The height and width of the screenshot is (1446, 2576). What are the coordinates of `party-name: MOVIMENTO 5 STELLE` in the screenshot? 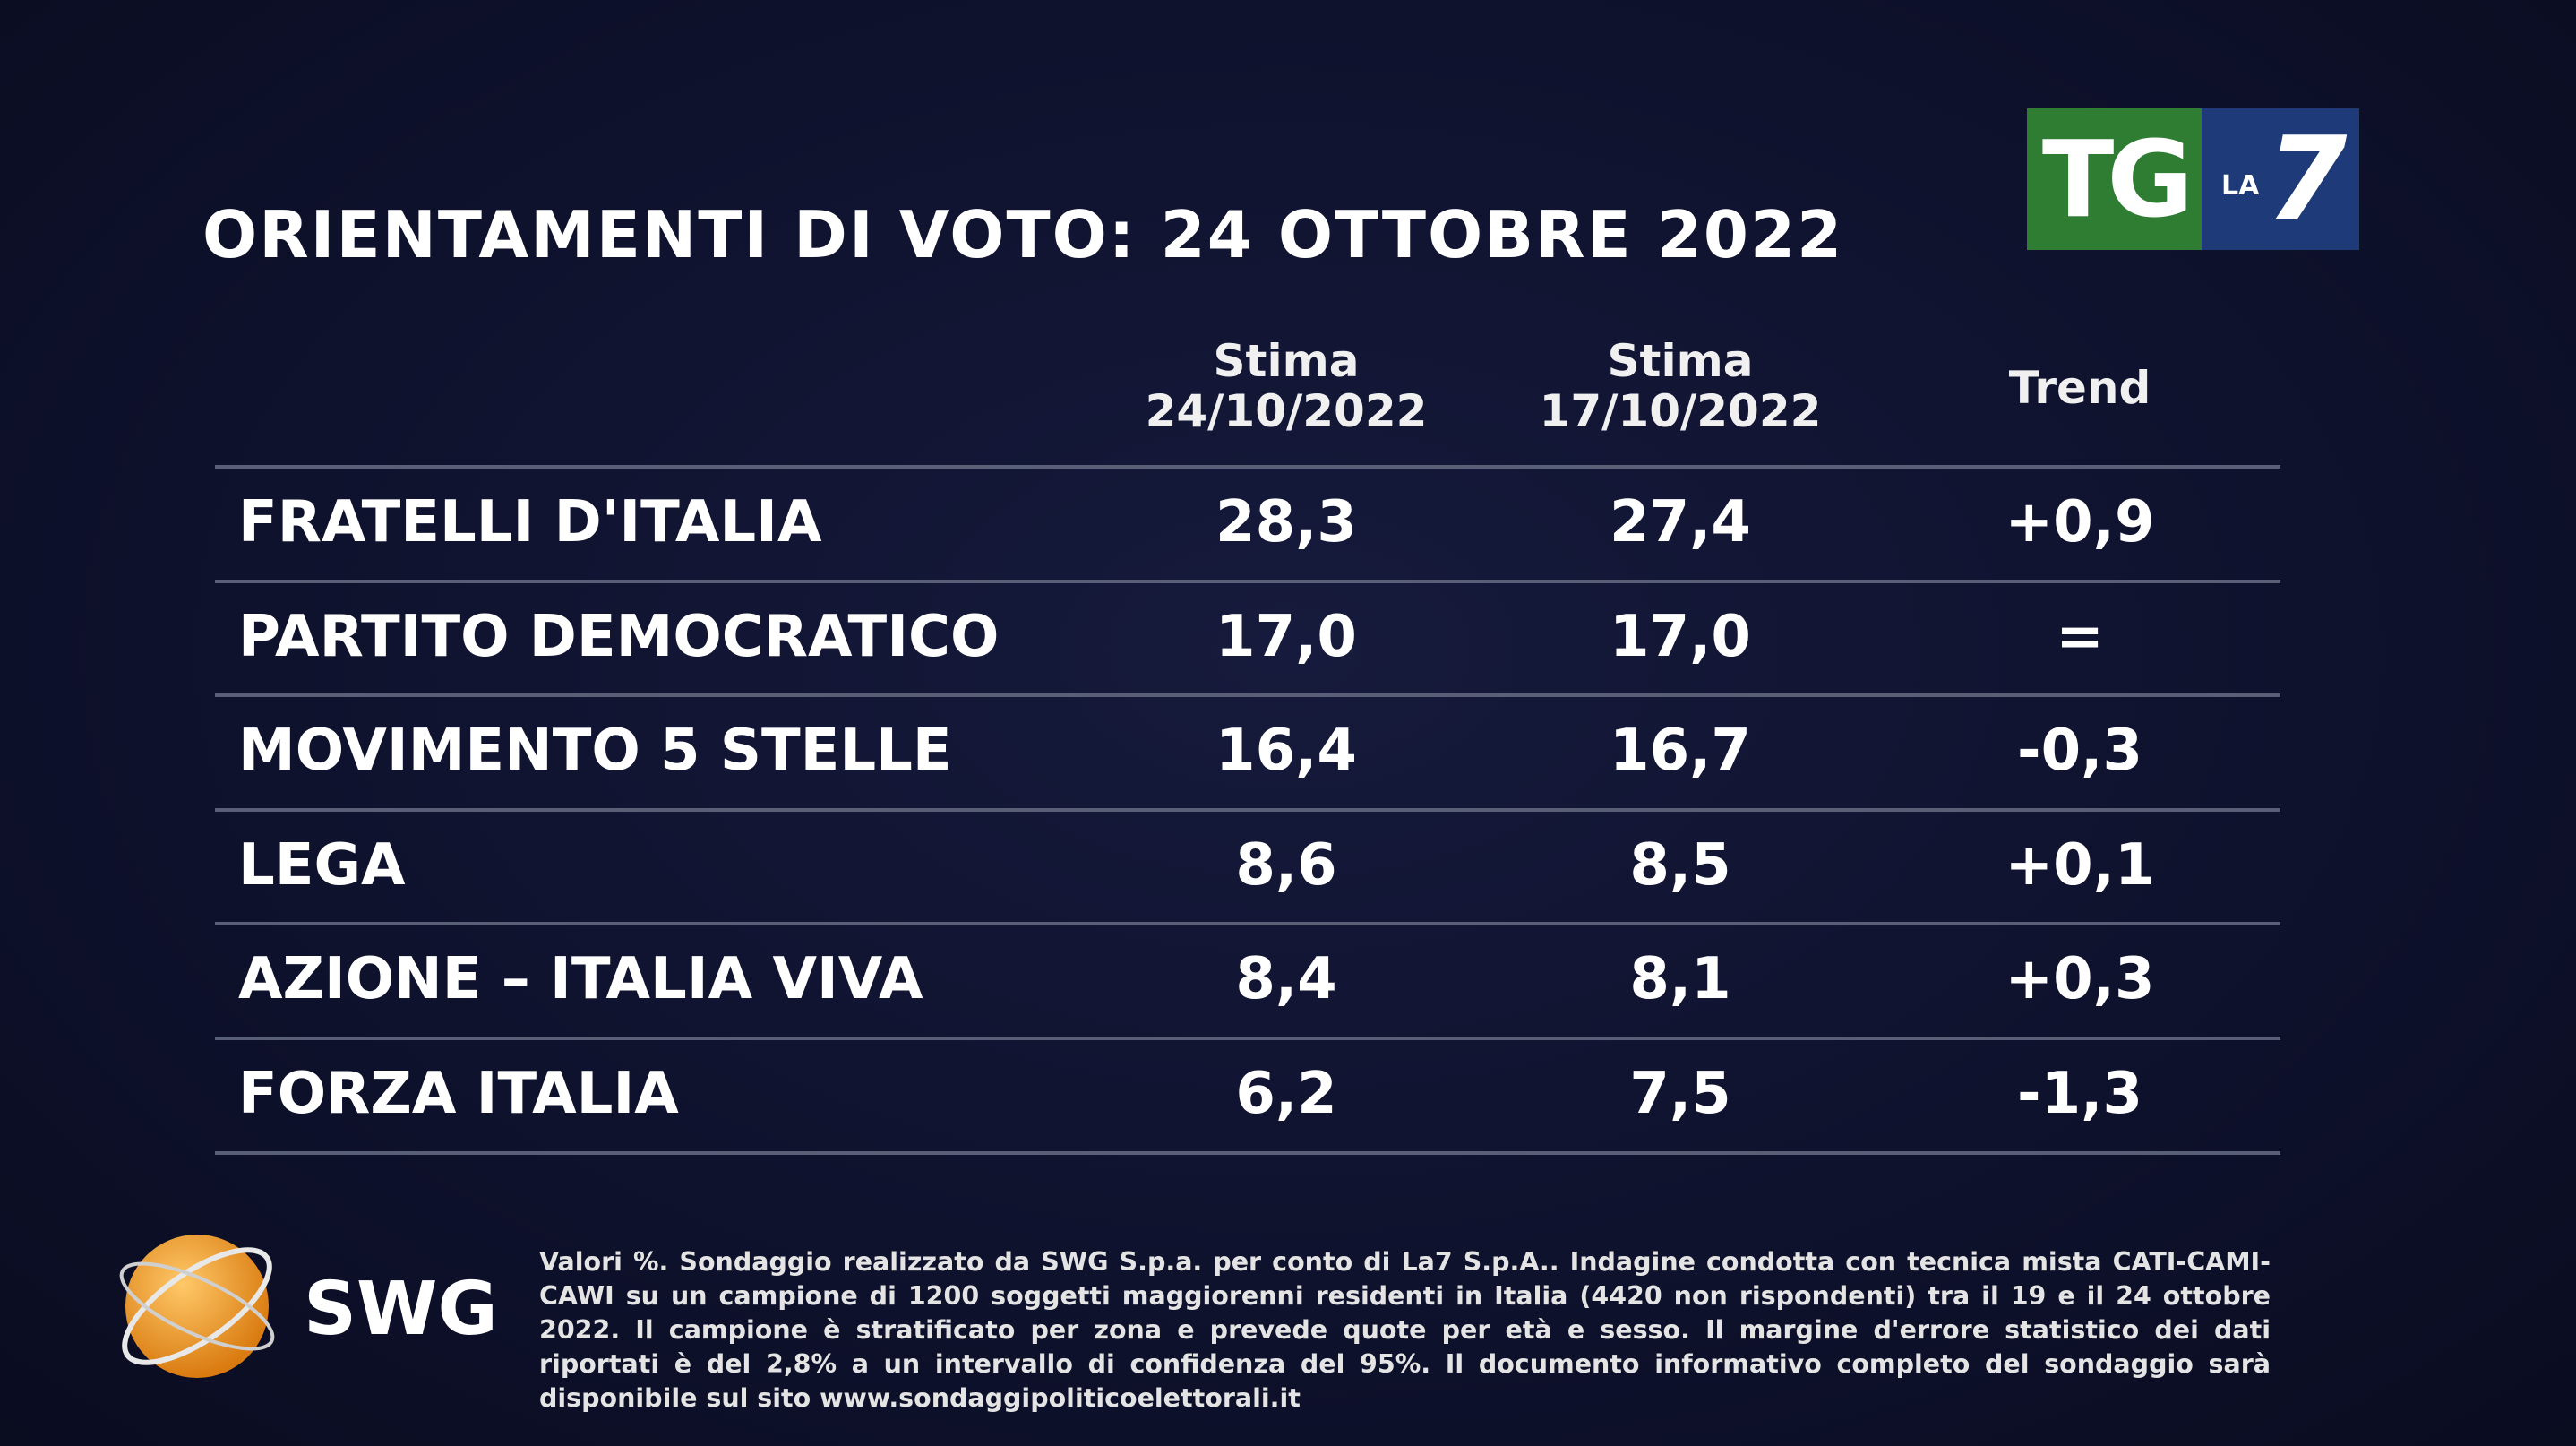 It's located at (595, 751).